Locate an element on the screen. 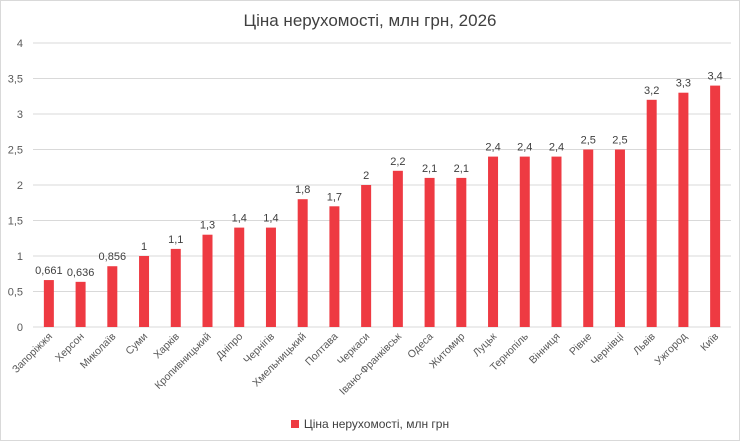  data-label: 1,7 is located at coordinates (334, 197).